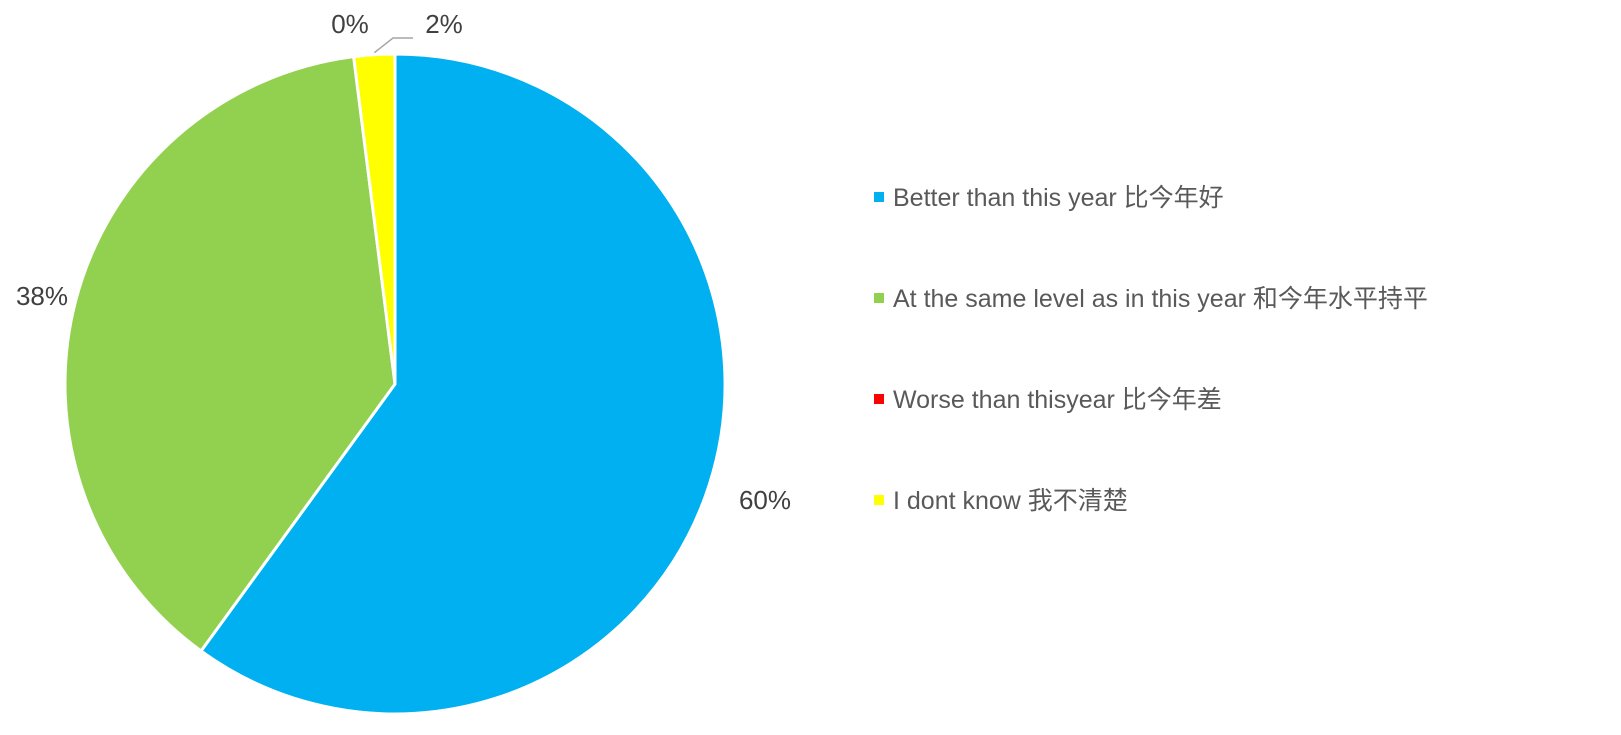  Describe the element at coordinates (374, 219) in the screenshot. I see `pie-slice-i-dont-know` at that location.